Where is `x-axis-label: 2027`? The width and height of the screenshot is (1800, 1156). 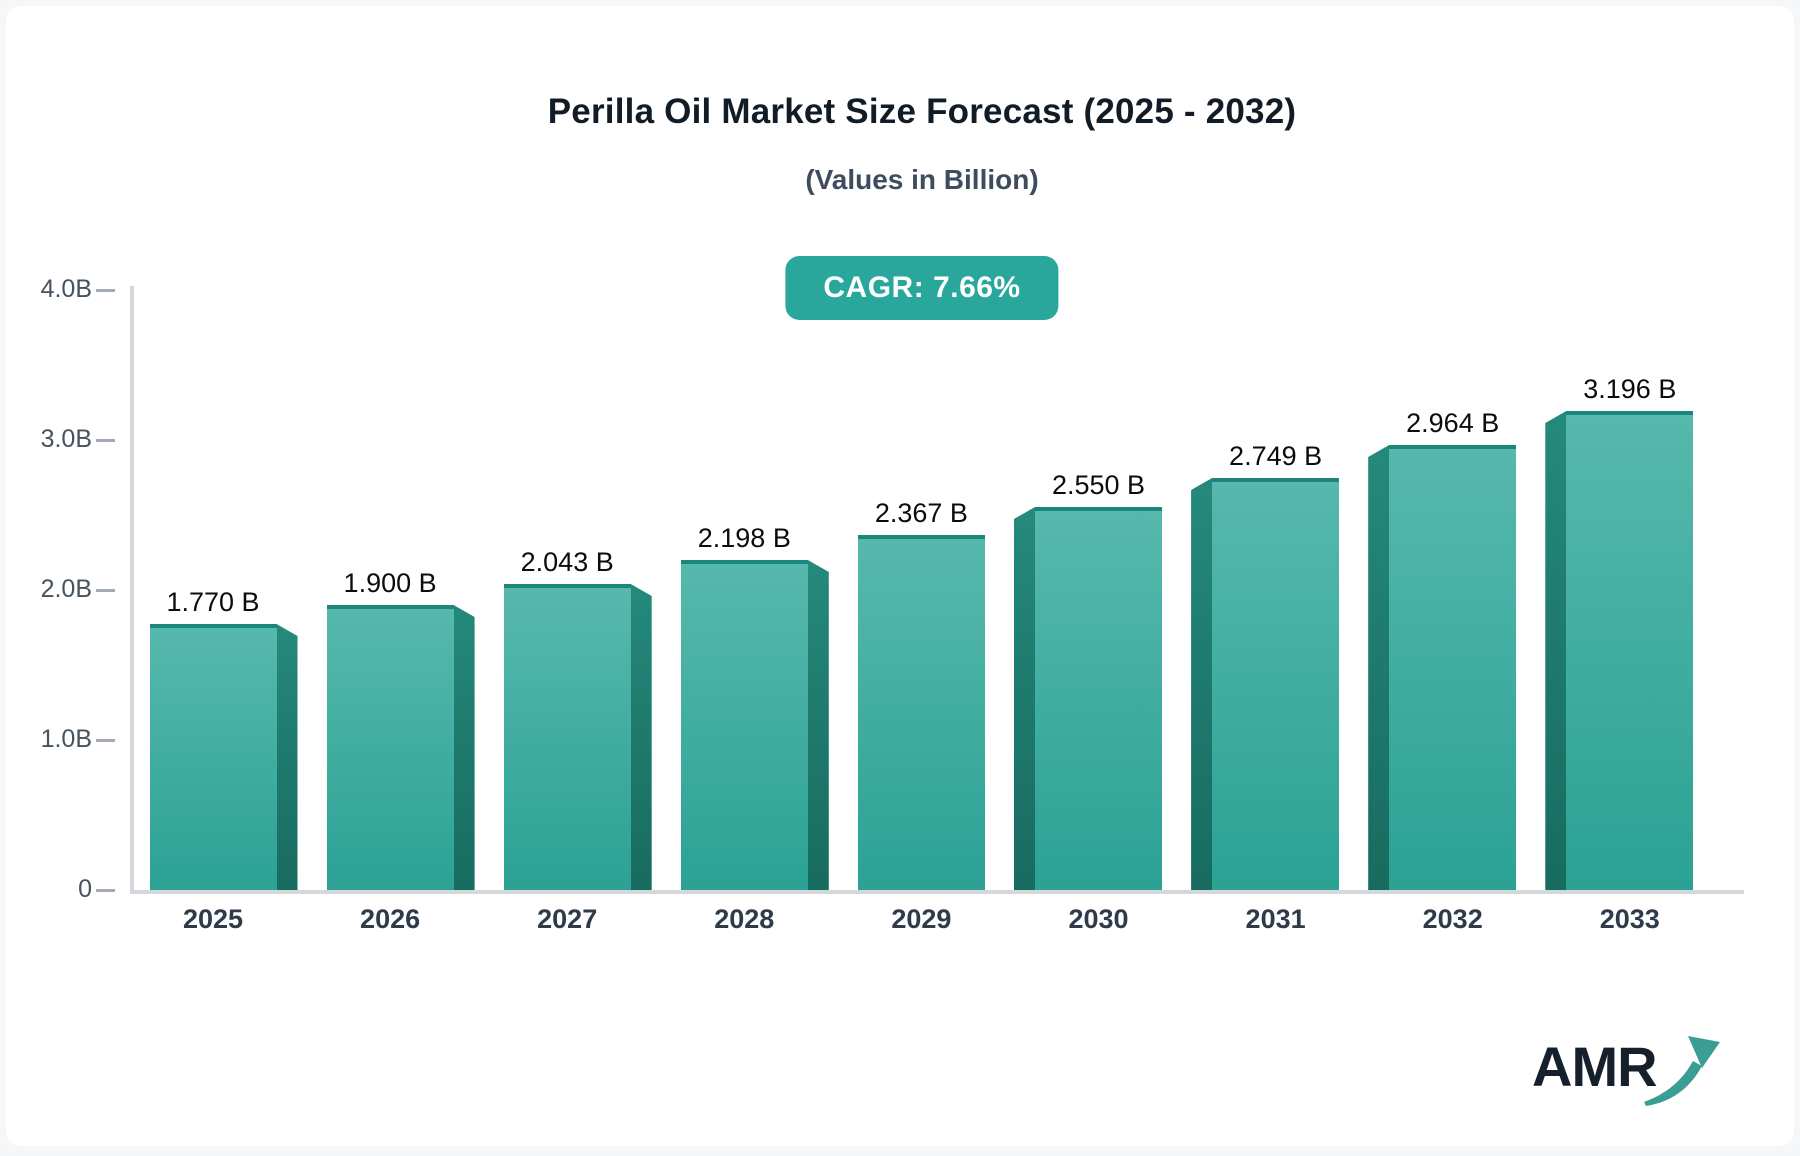 x-axis-label: 2027 is located at coordinates (567, 919).